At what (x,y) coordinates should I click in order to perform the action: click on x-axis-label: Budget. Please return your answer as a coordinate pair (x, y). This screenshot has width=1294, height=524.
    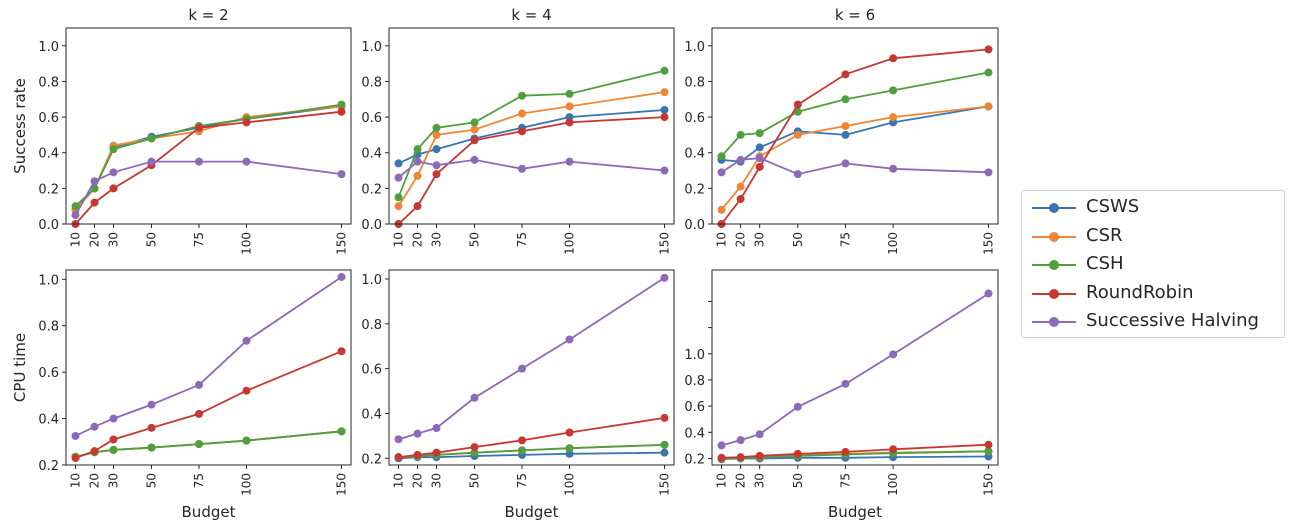
    Looking at the image, I should click on (532, 512).